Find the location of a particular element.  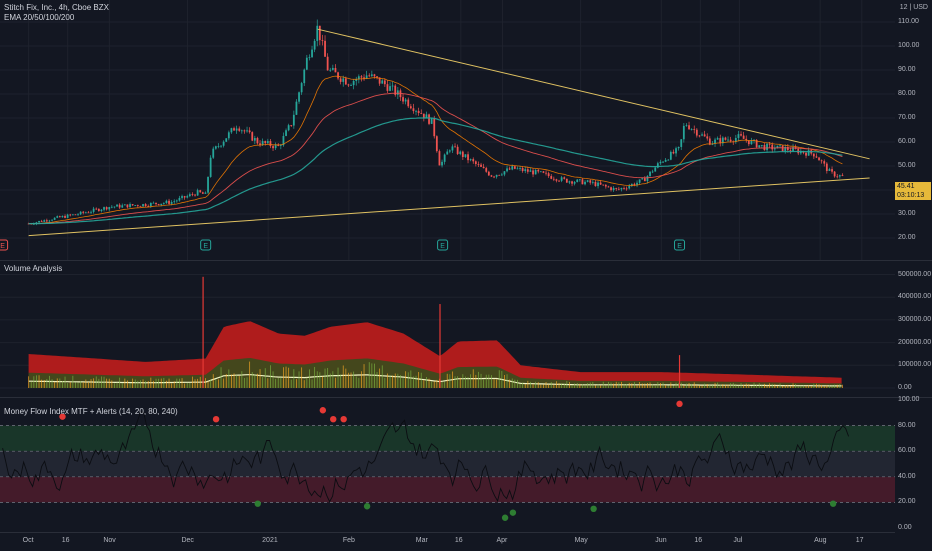

time-label: 16 is located at coordinates (698, 540).